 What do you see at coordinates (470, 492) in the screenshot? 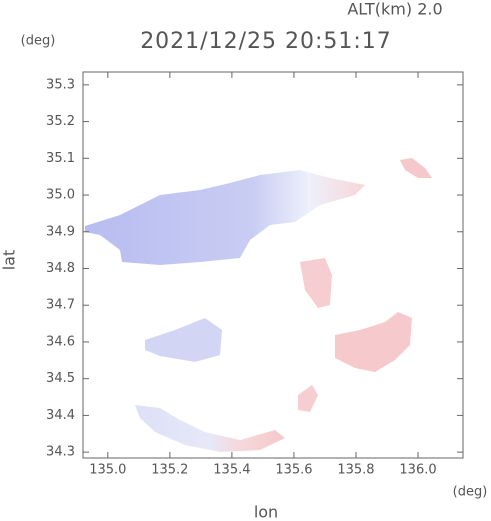
I see `x-unit: (deg)` at bounding box center [470, 492].